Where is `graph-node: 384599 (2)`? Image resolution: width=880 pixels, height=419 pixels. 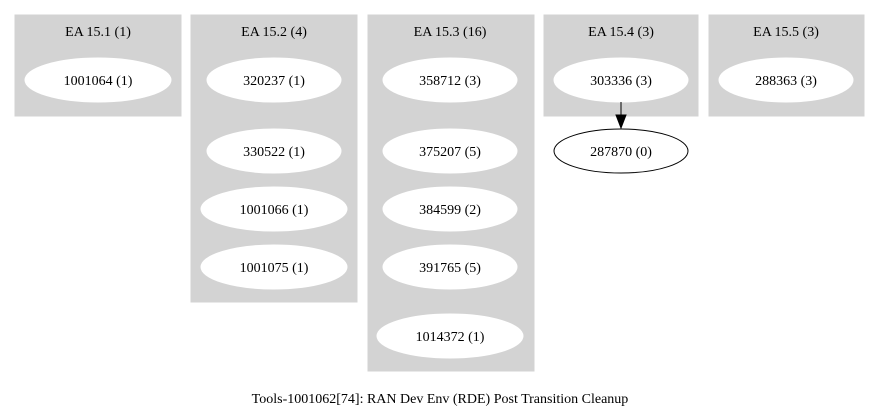
graph-node: 384599 (2) is located at coordinates (450, 209).